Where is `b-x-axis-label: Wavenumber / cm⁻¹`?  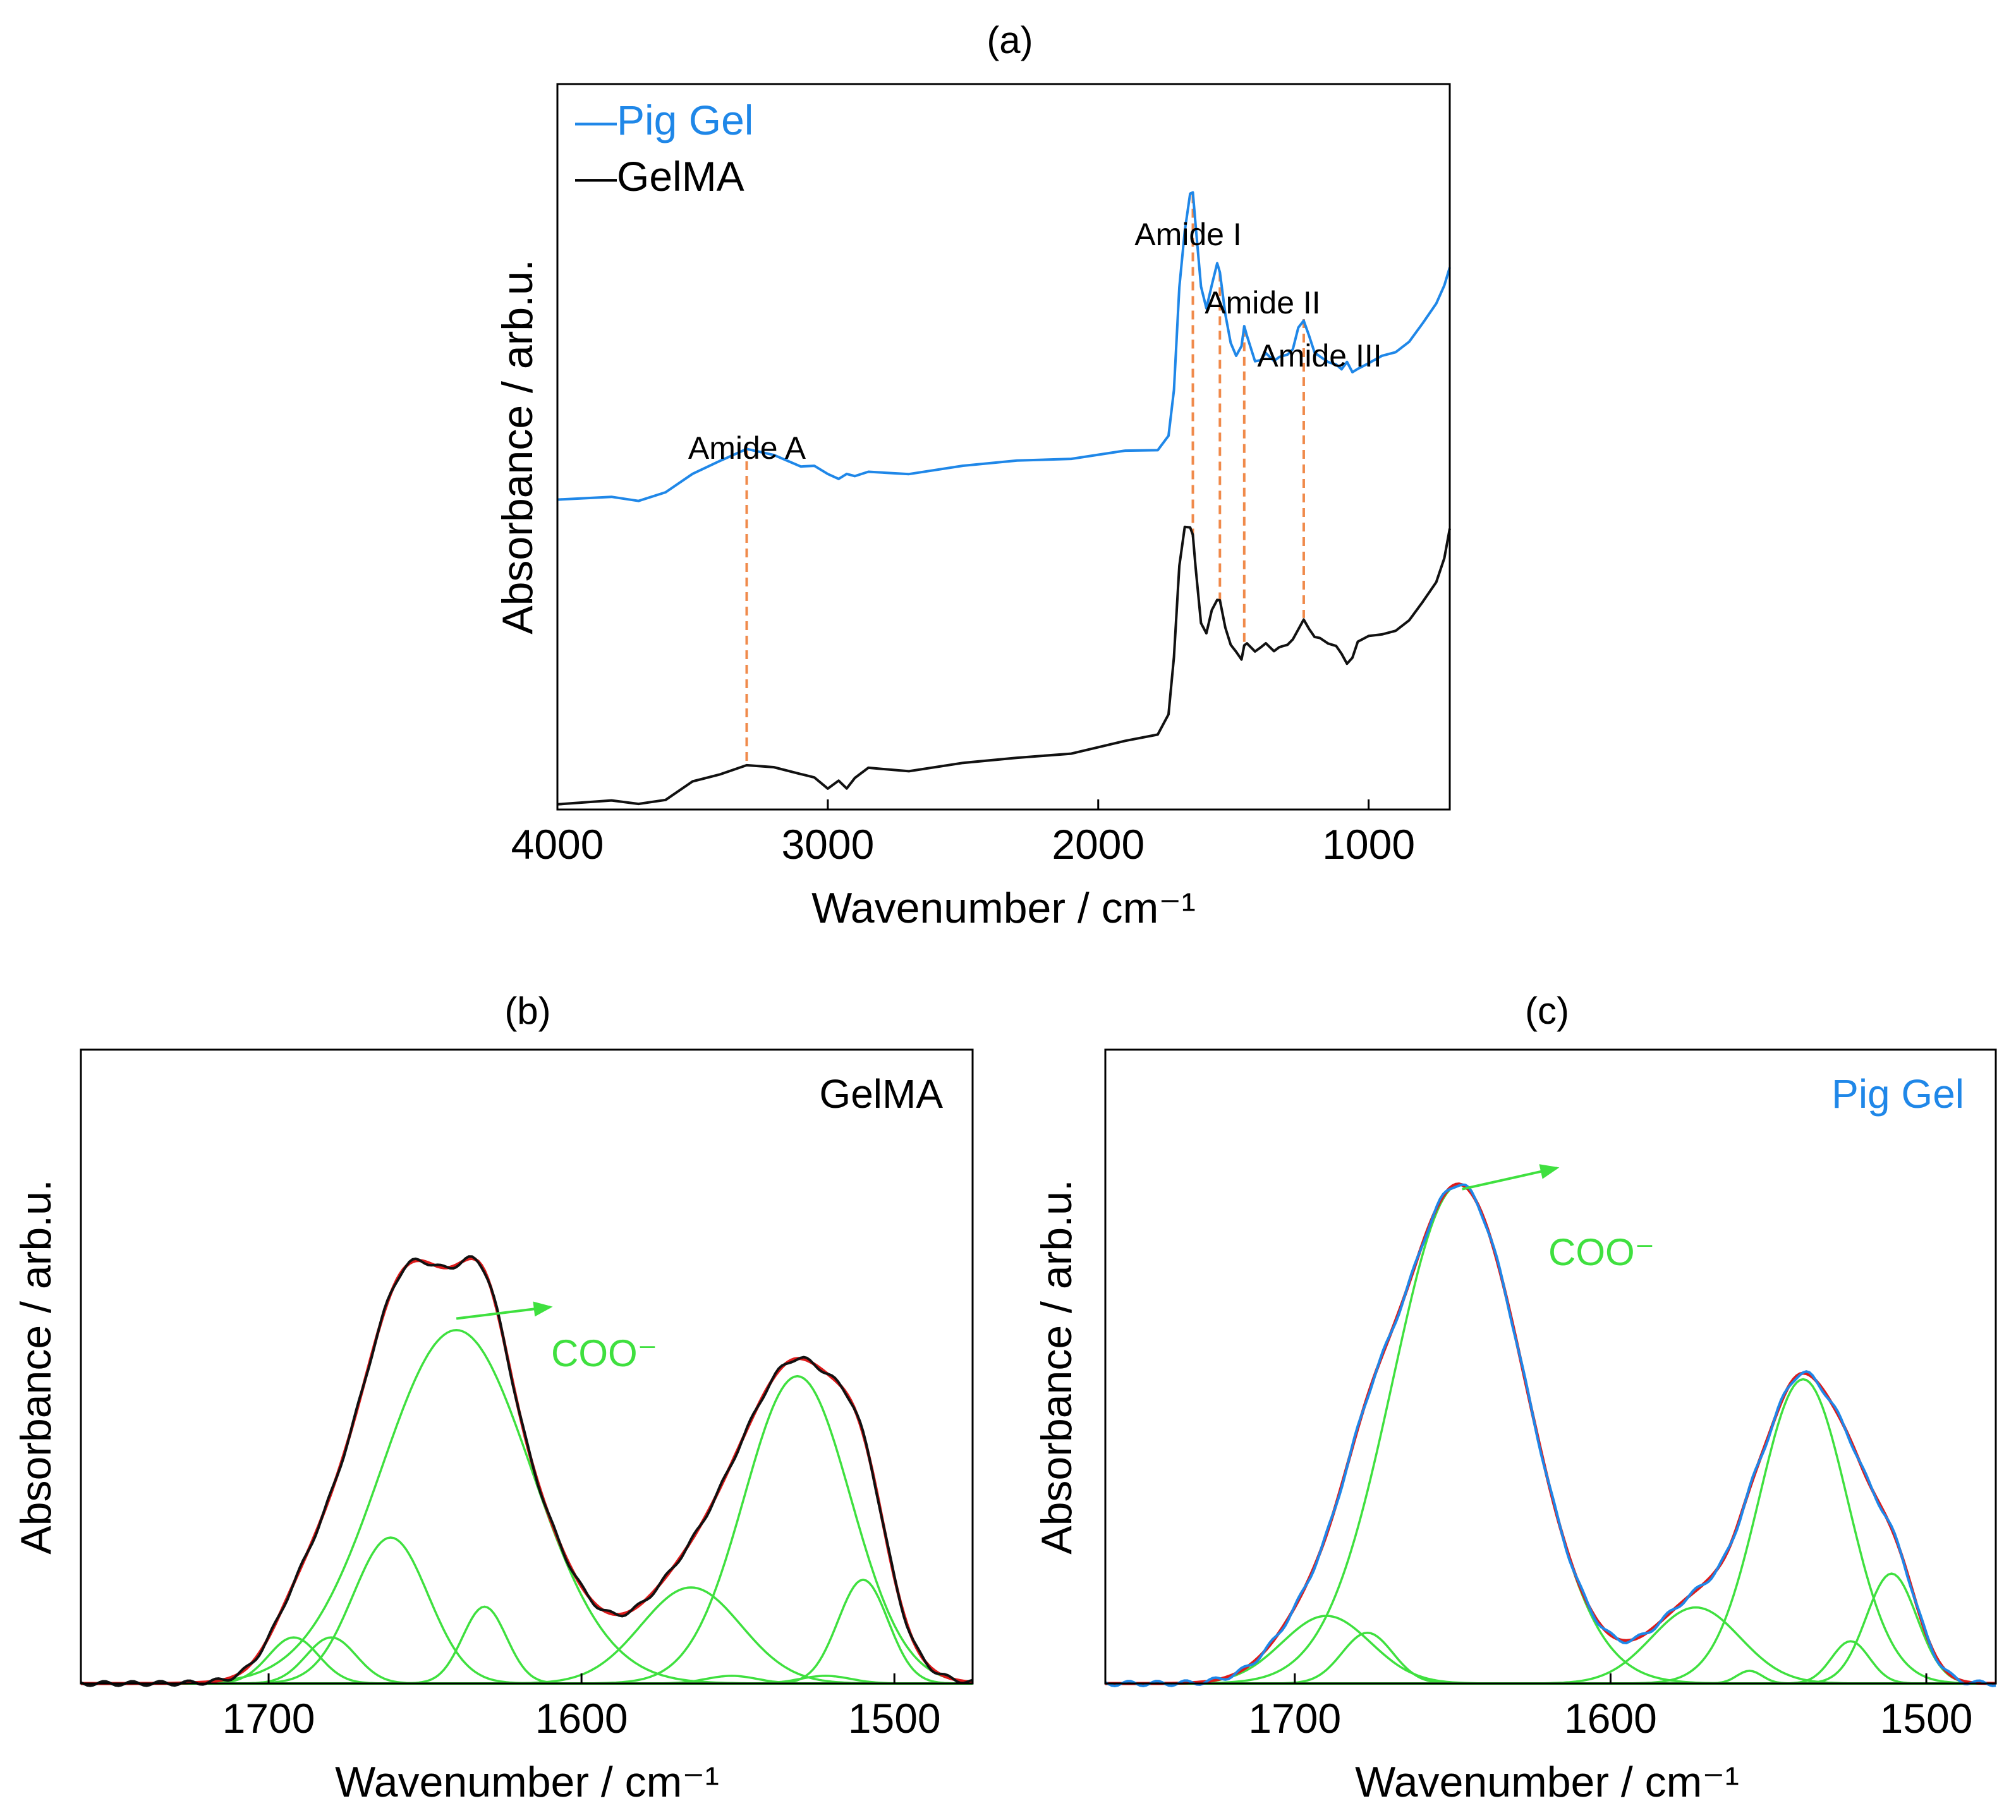 b-x-axis-label: Wavenumber / cm⁻¹ is located at coordinates (527, 1782).